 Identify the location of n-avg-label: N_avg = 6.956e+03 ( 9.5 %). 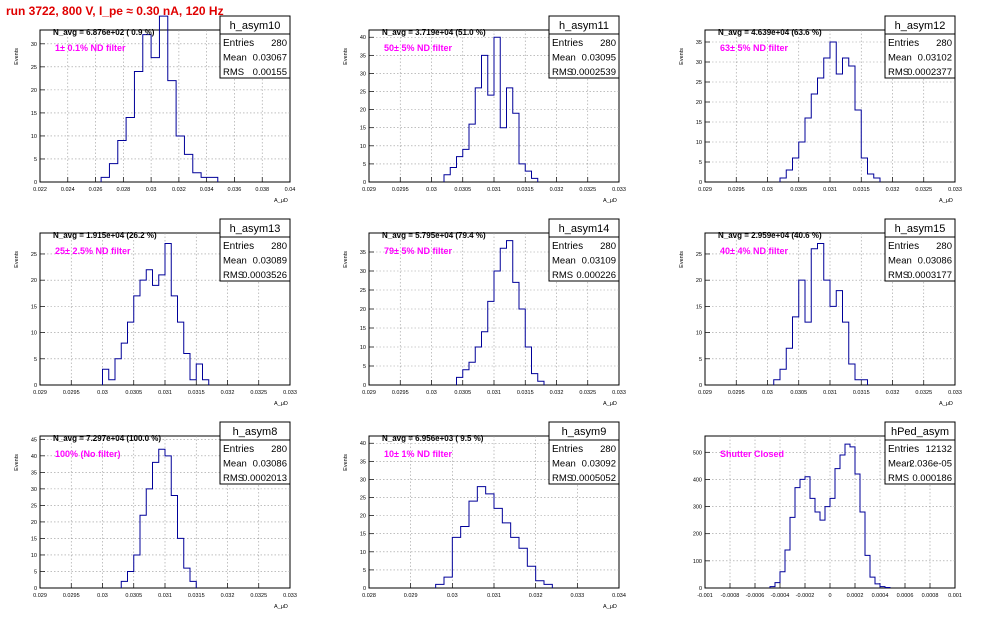
(433, 438).